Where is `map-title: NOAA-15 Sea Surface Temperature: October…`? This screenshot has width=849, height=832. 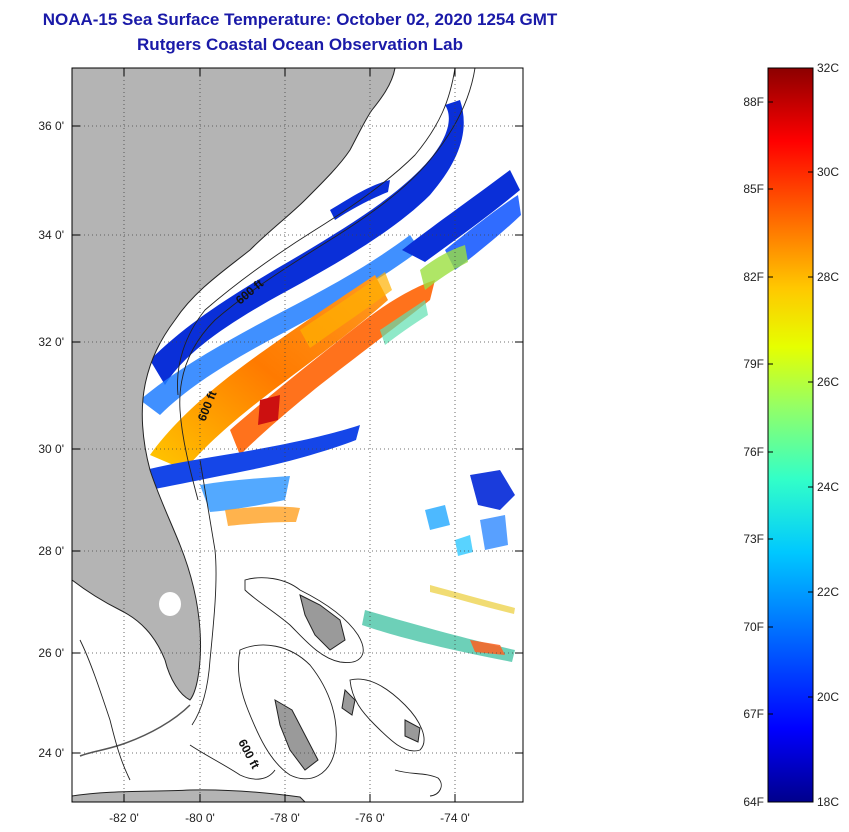 map-title: NOAA-15 Sea Surface Temperature: October… is located at coordinates (300, 19).